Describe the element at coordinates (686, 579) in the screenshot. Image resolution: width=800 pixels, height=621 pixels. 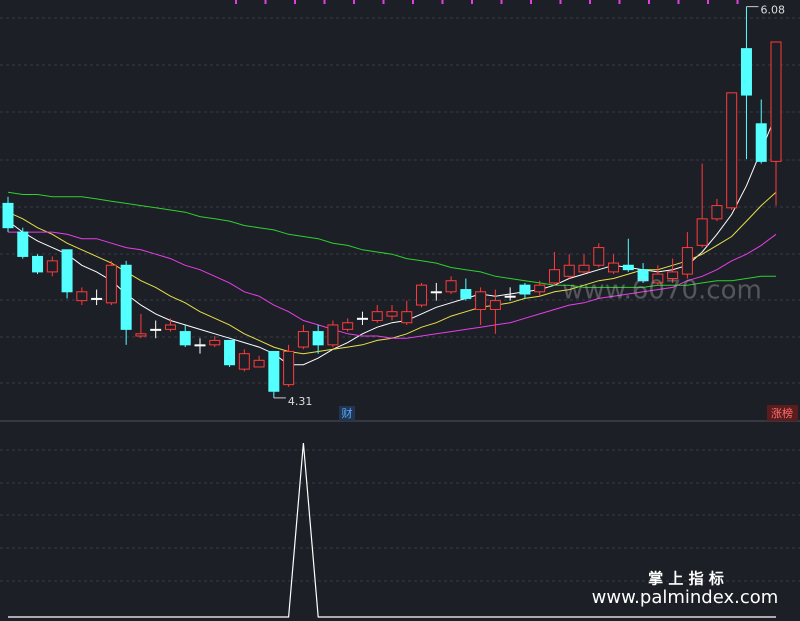
I see `brand-title: 掌 上 指 标` at that location.